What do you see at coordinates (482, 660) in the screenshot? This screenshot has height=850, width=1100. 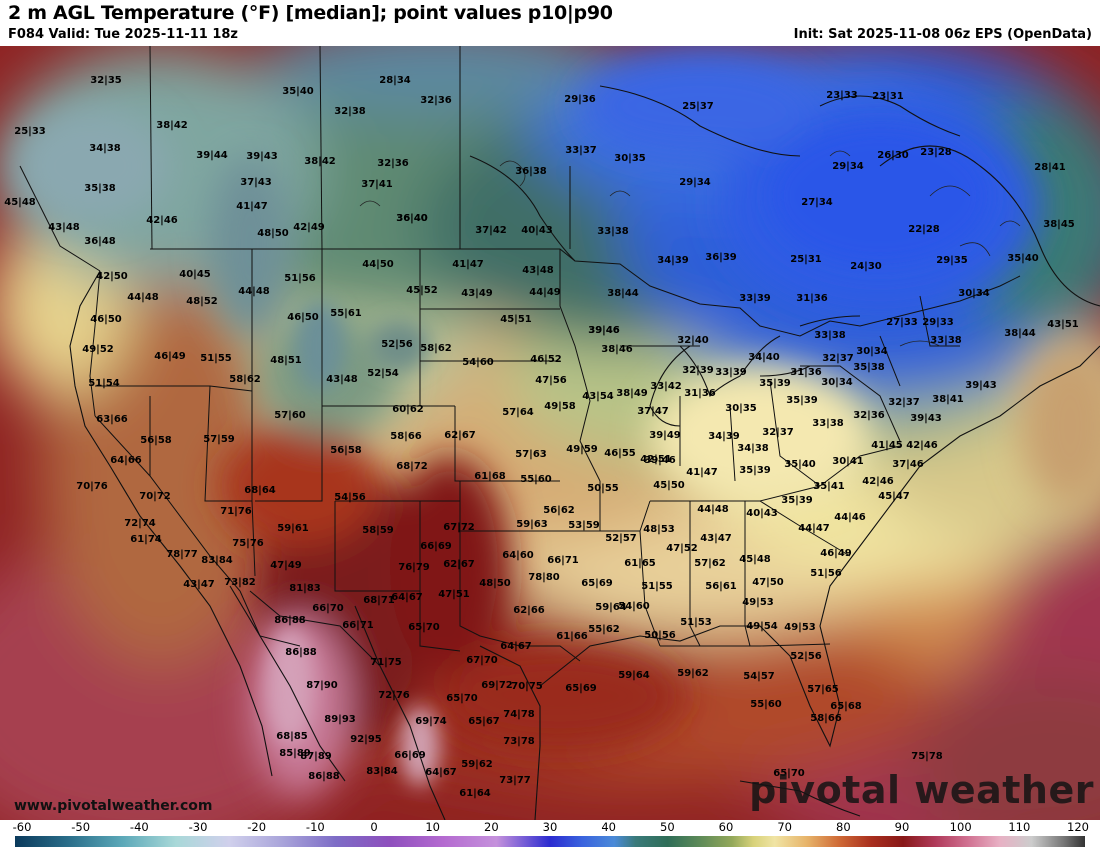 I see `point-value: 67|70` at bounding box center [482, 660].